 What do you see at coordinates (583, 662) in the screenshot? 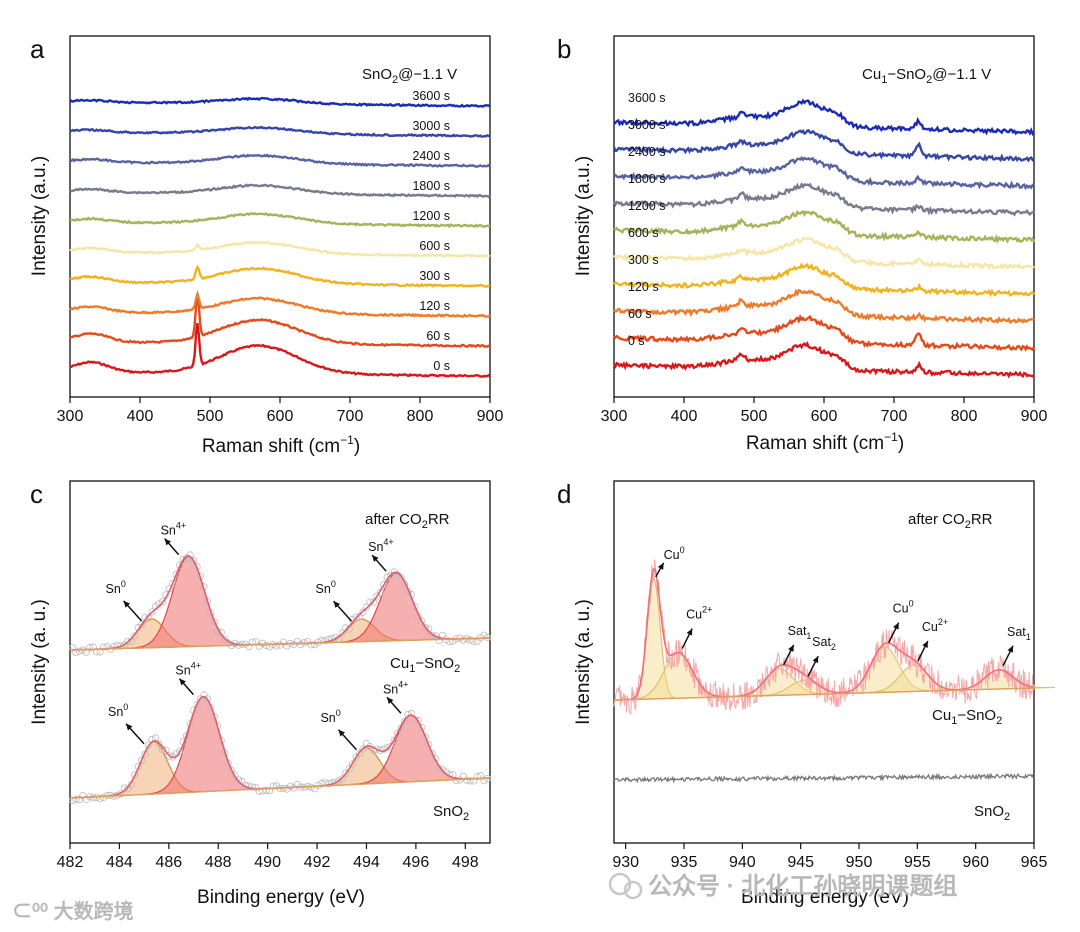
I see `y-axis-label-d: Intensity (a. u.)` at bounding box center [583, 662].